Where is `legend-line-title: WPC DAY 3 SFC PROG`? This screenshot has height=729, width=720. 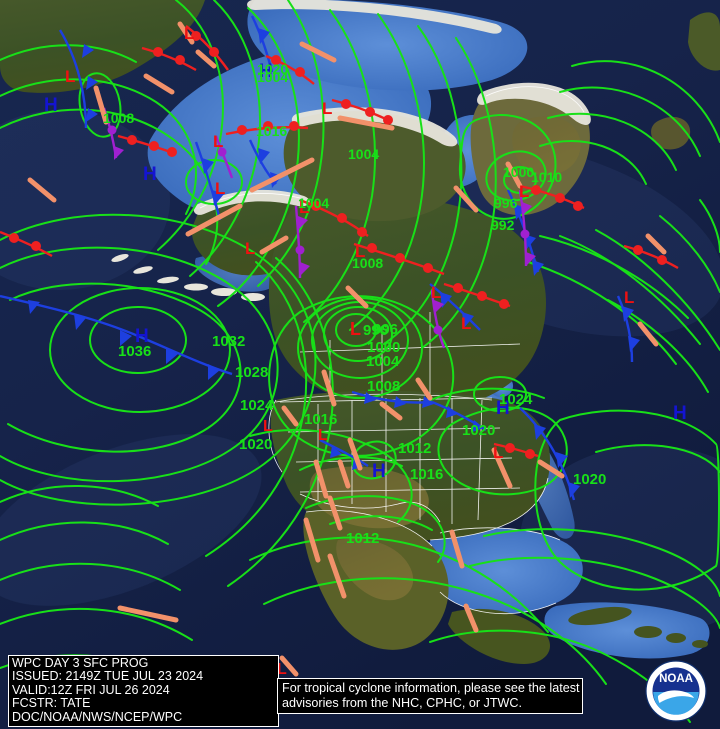
legend-line-title: WPC DAY 3 SFC PROG is located at coordinates (80, 663).